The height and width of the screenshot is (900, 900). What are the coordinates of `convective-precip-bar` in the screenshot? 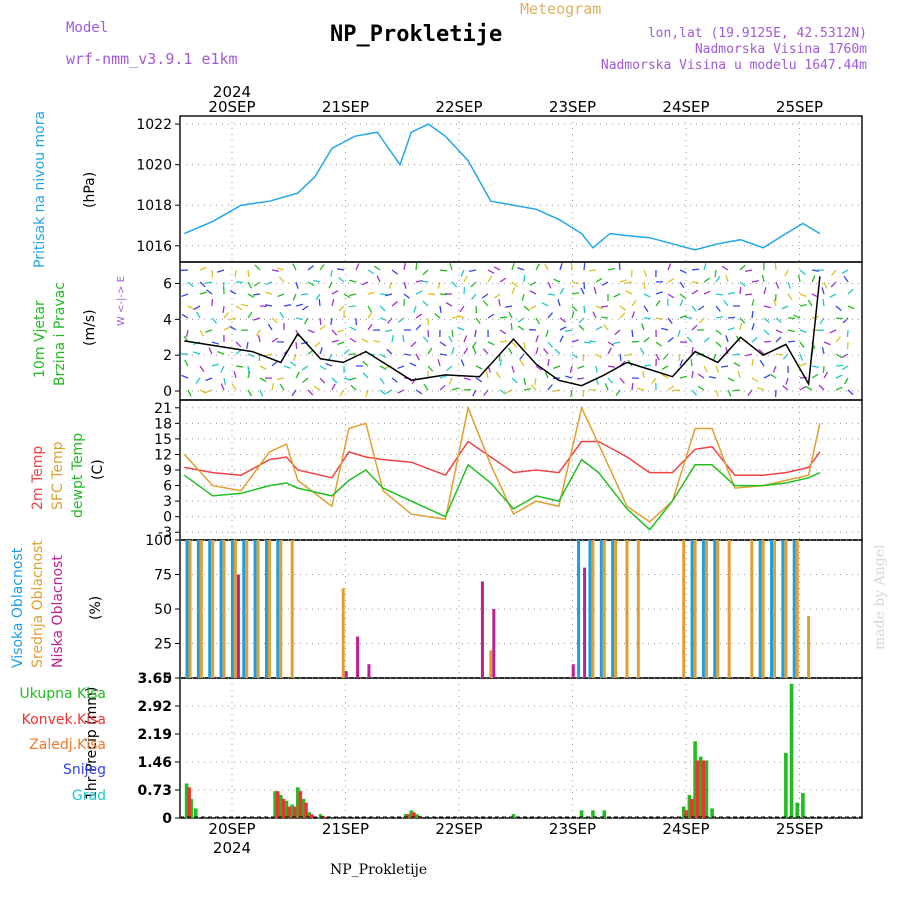 It's located at (697, 789).